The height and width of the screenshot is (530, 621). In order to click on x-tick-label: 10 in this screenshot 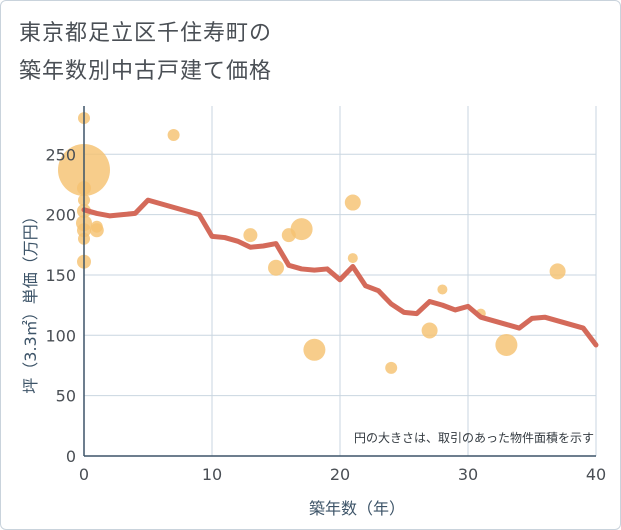, I will do `click(212, 474)`.